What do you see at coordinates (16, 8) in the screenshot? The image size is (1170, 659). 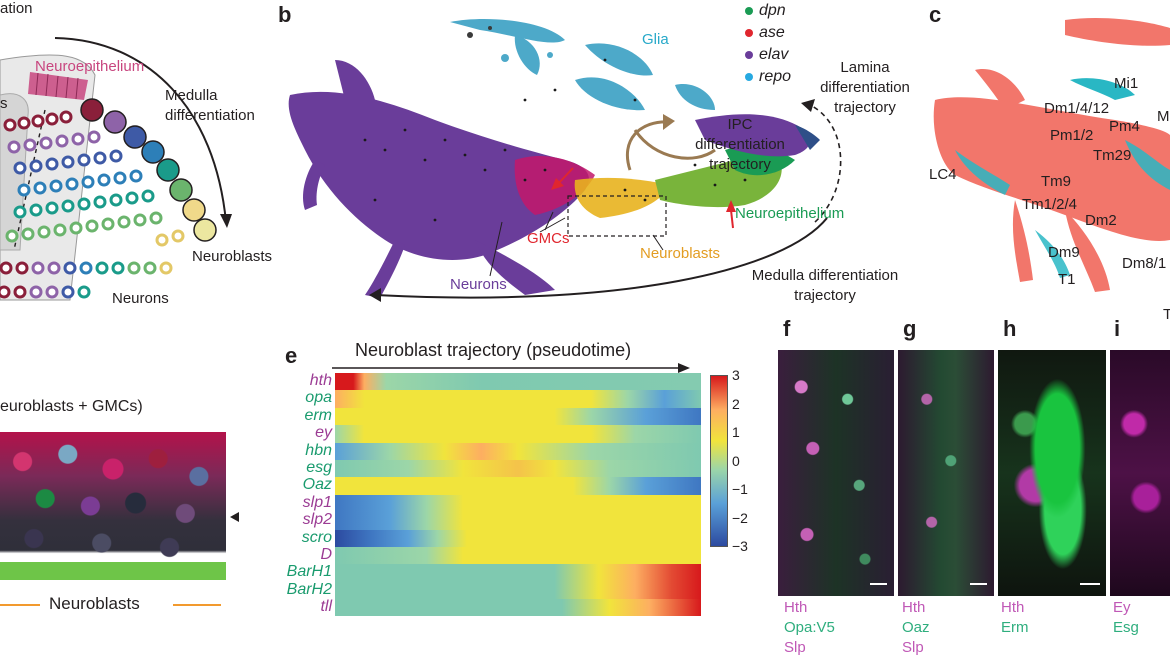 I see `panel-a-title-fragment: ation` at bounding box center [16, 8].